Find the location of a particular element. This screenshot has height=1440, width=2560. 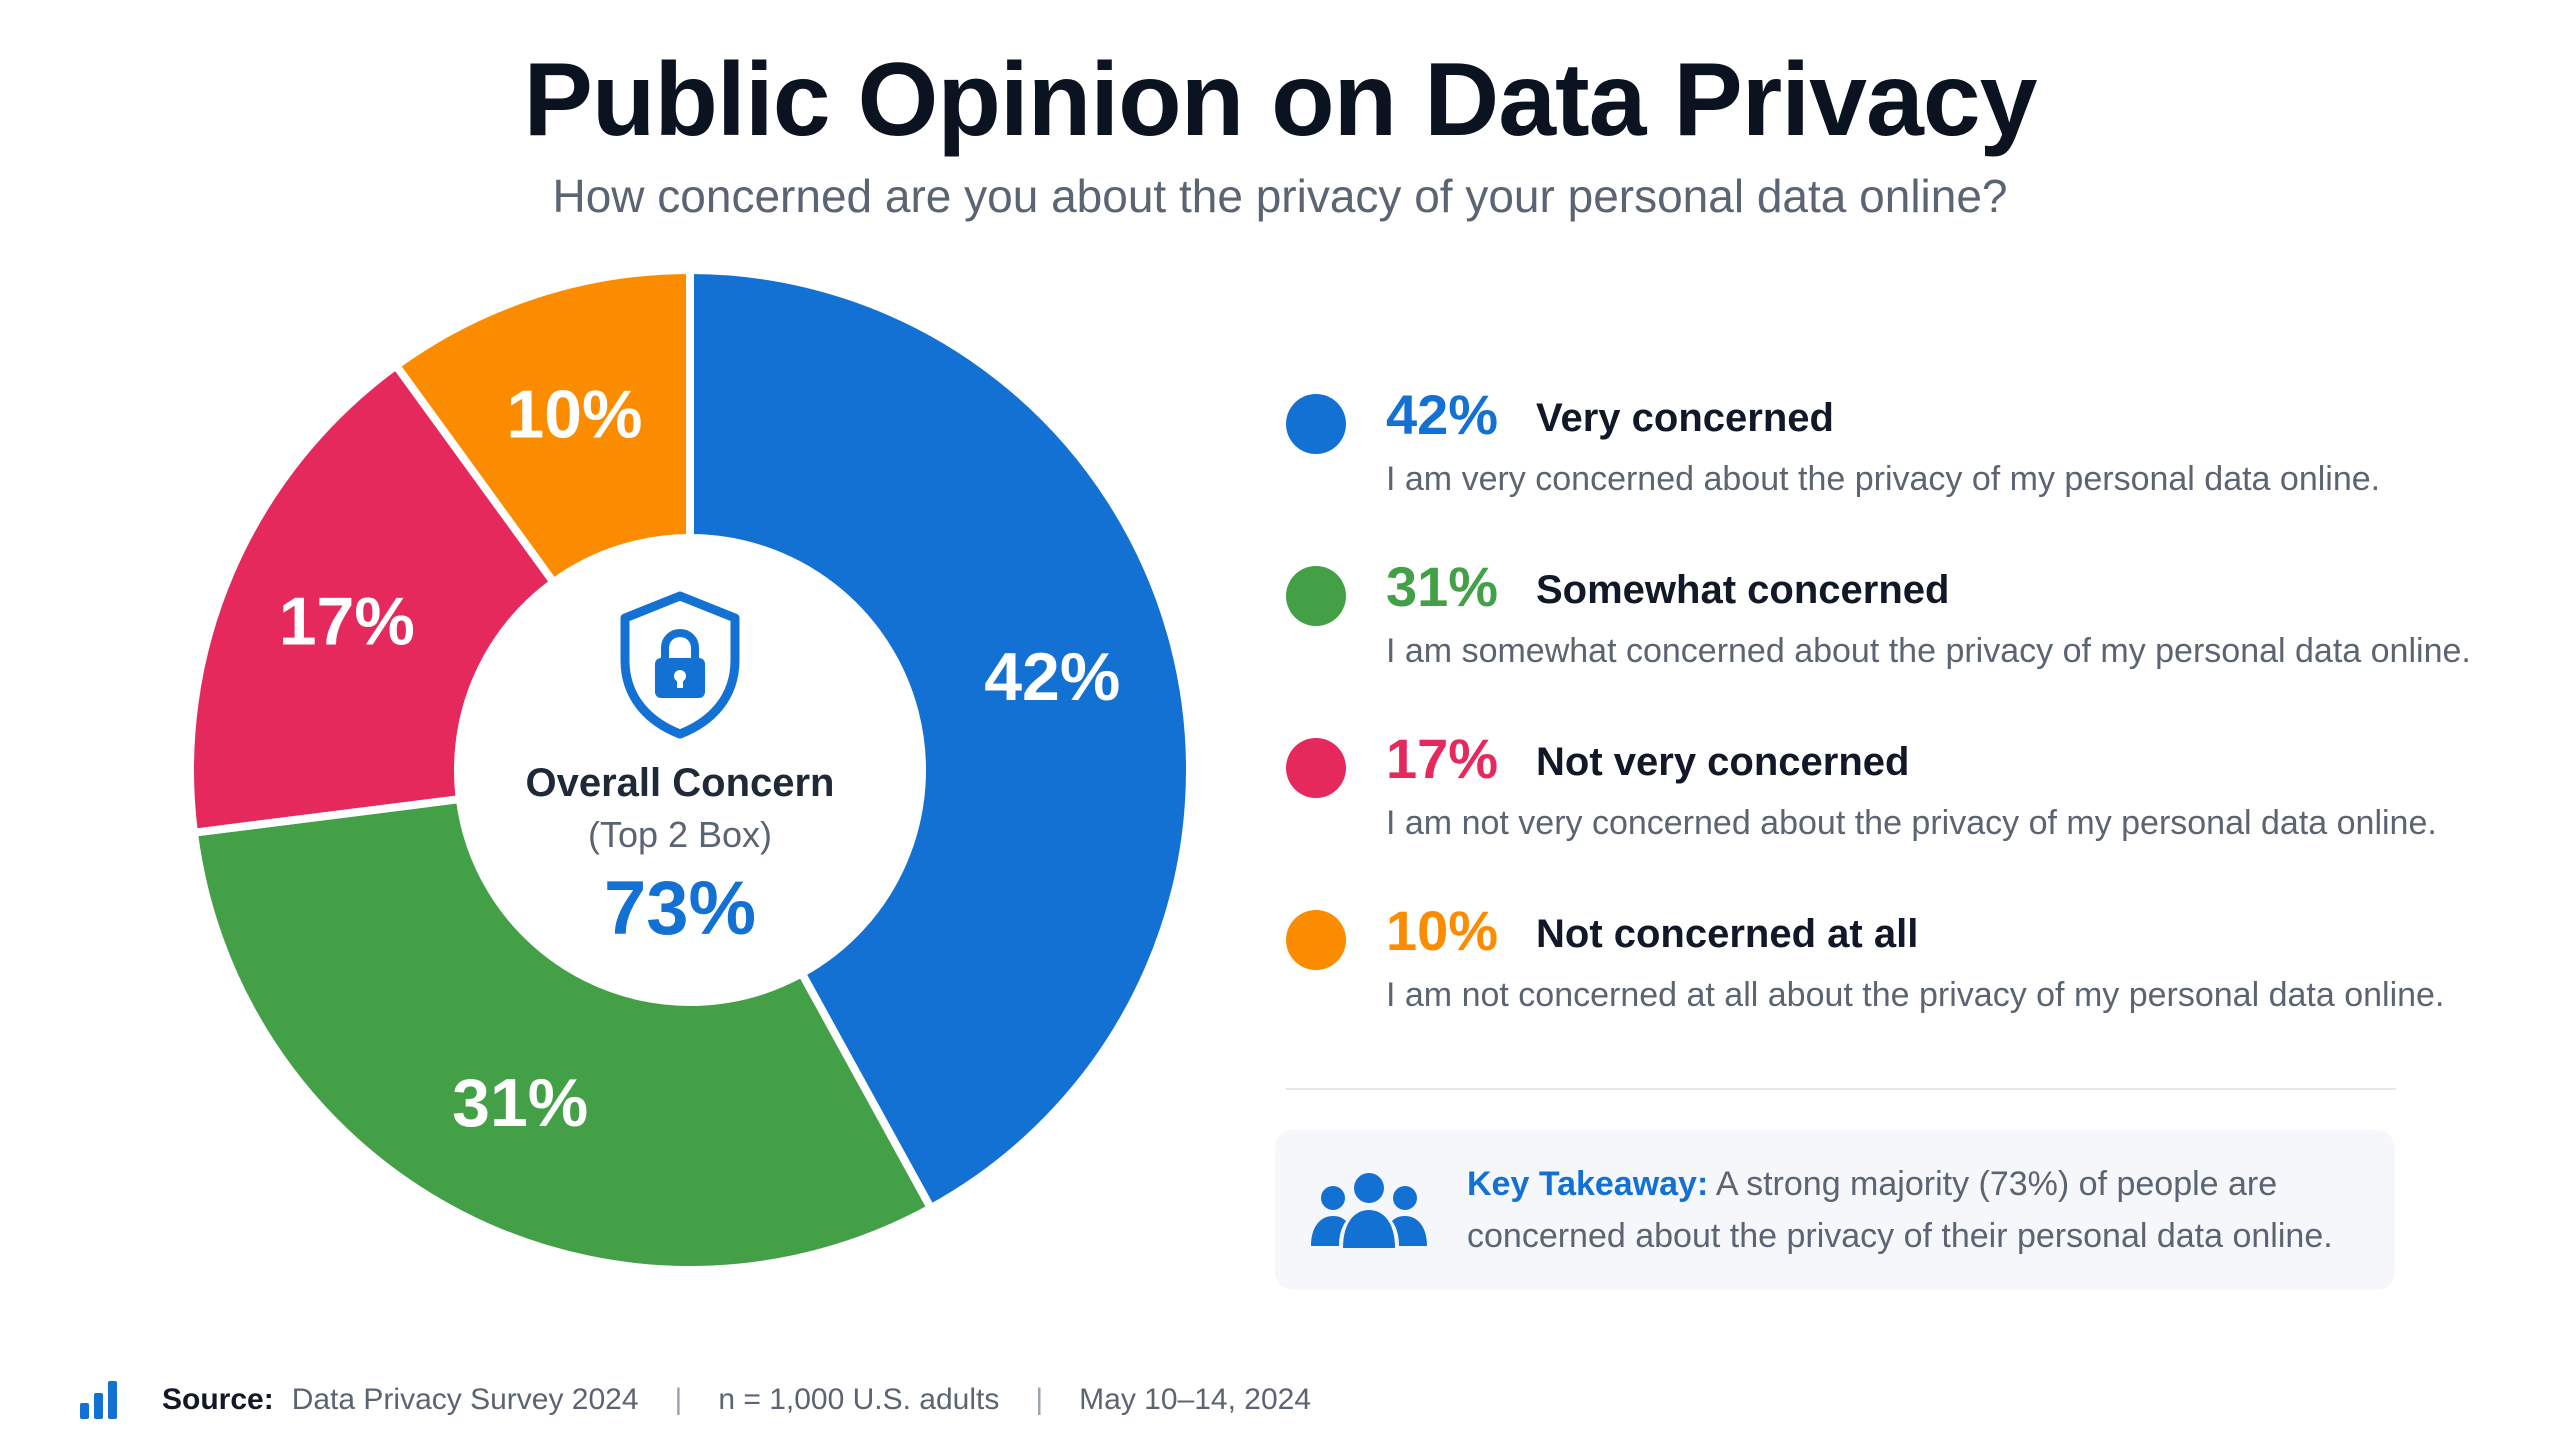

donut-slice-not-very-concerned is located at coordinates (372, 599).